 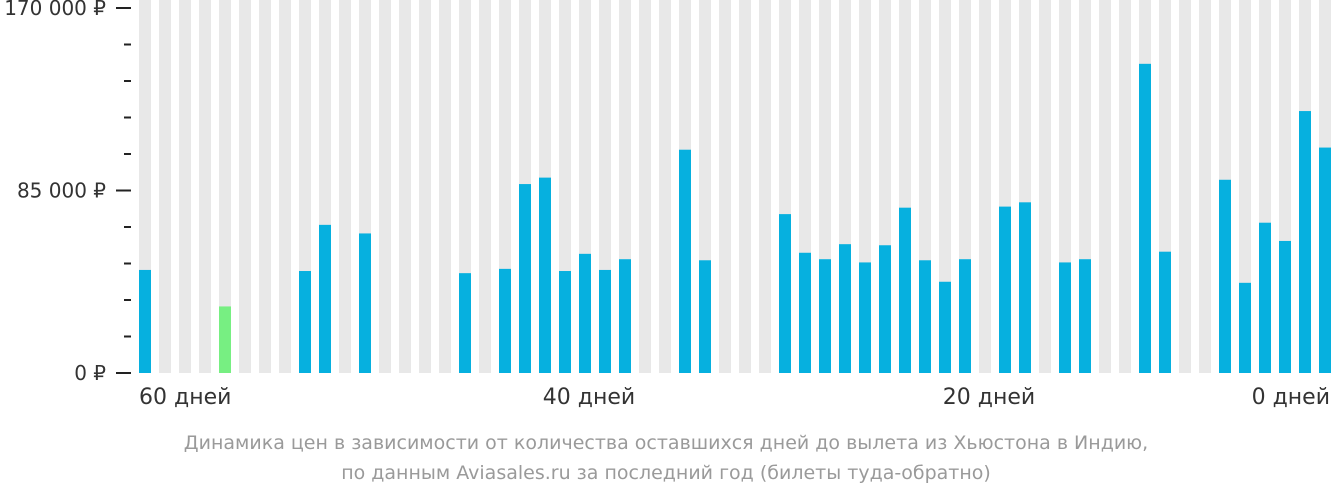 I want to click on x-tick-label: 40 дней, so click(x=589, y=397).